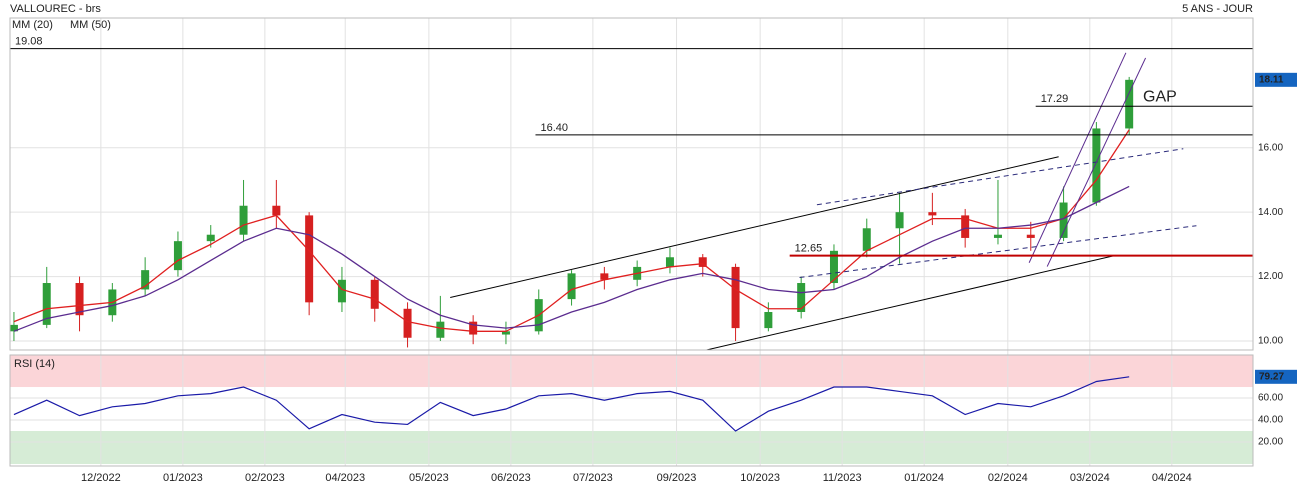 The width and height of the screenshot is (1298, 487). I want to click on x-tick-label: 06/2023, so click(511, 478).